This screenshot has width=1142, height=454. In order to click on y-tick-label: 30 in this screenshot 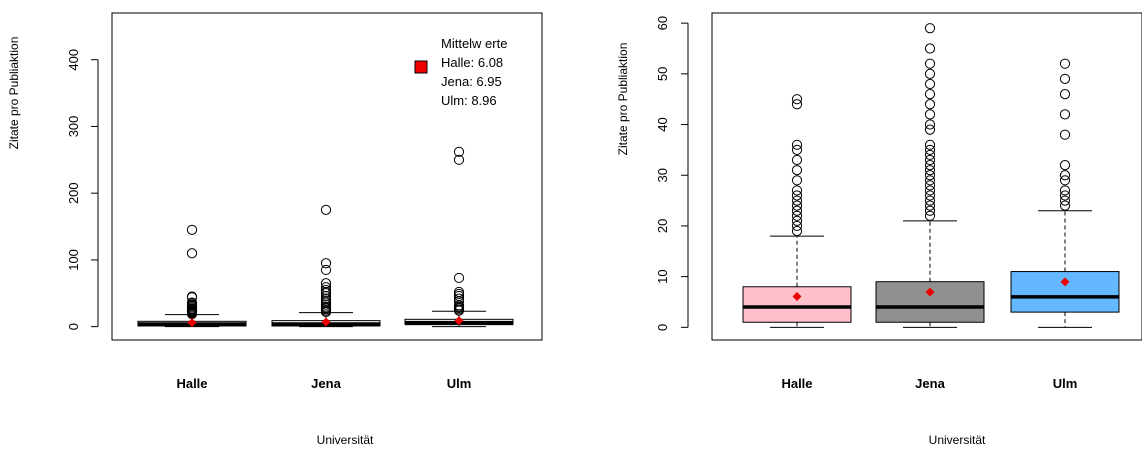, I will do `click(662, 175)`.